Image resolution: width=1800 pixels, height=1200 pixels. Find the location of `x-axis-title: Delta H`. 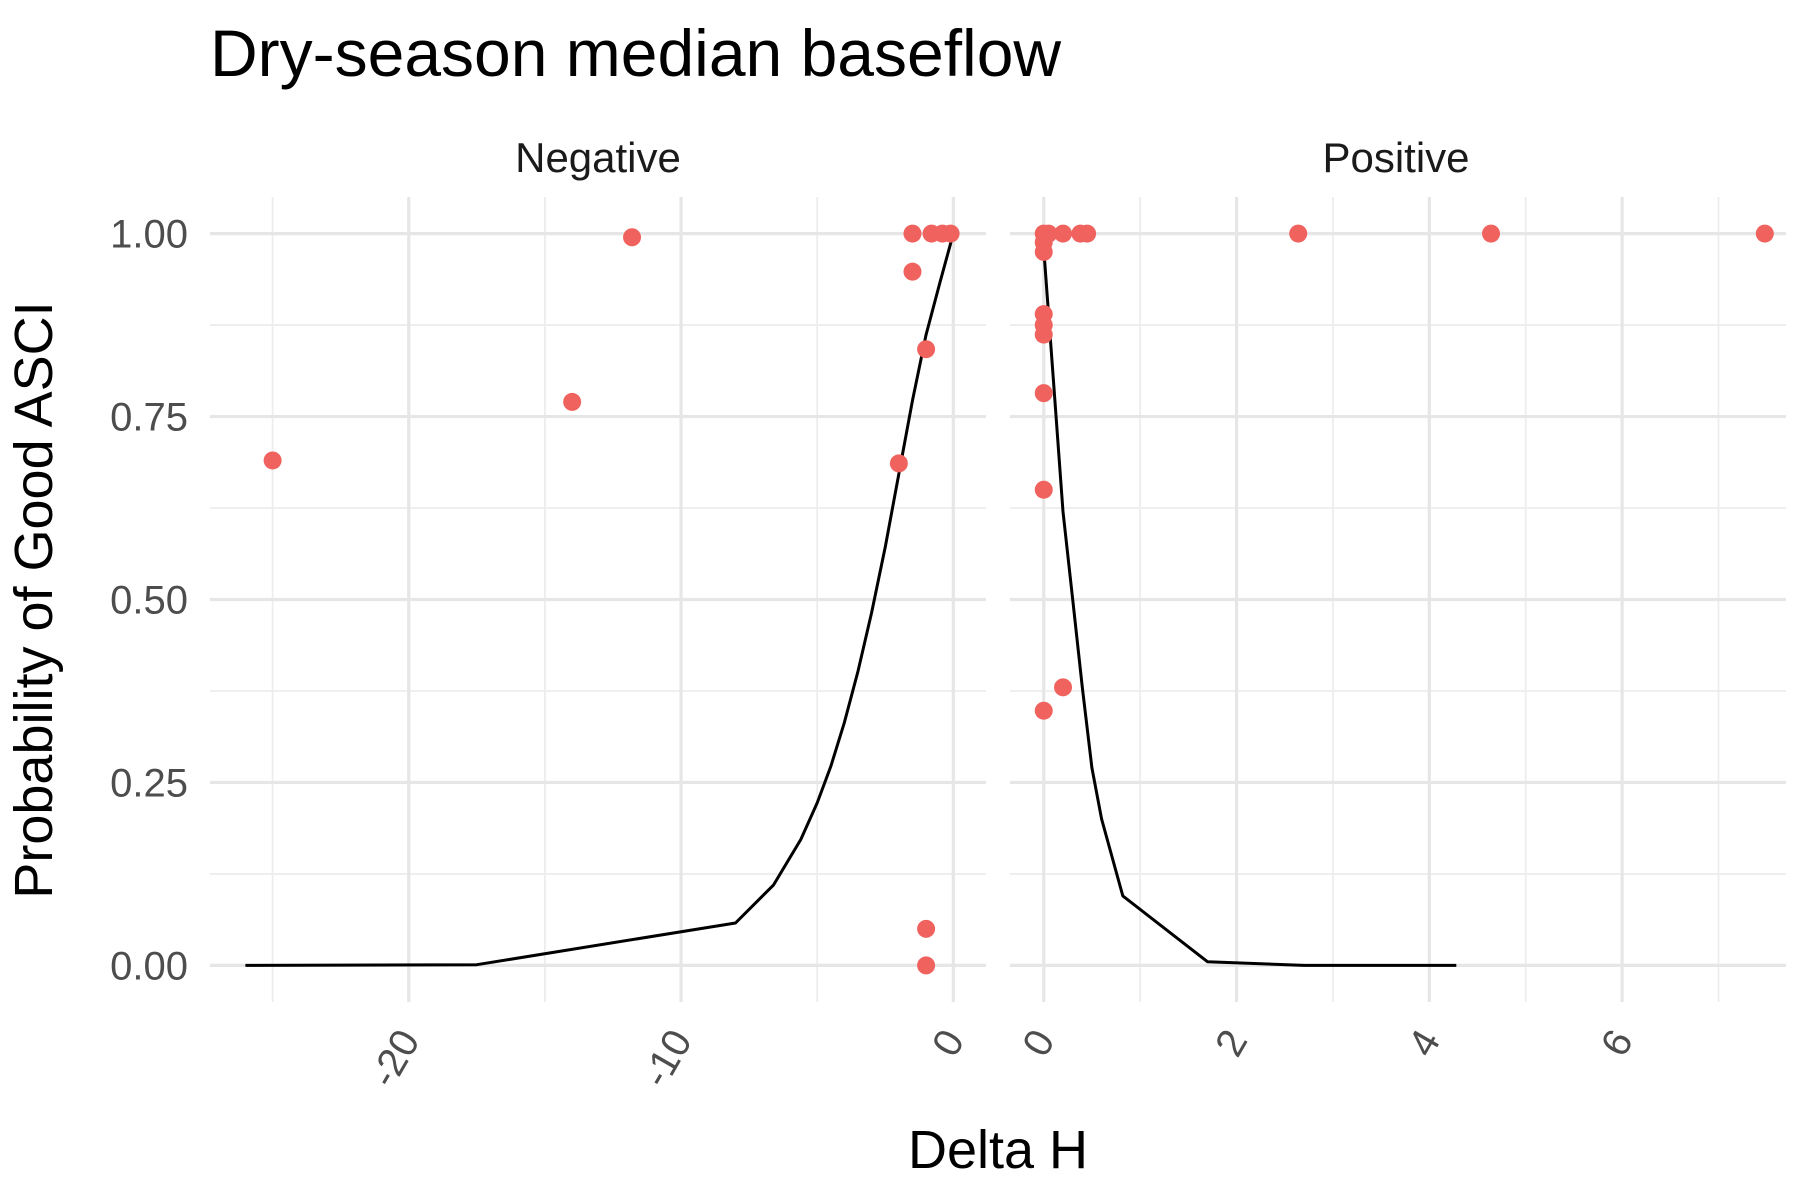

x-axis-title: Delta H is located at coordinates (998, 1150).